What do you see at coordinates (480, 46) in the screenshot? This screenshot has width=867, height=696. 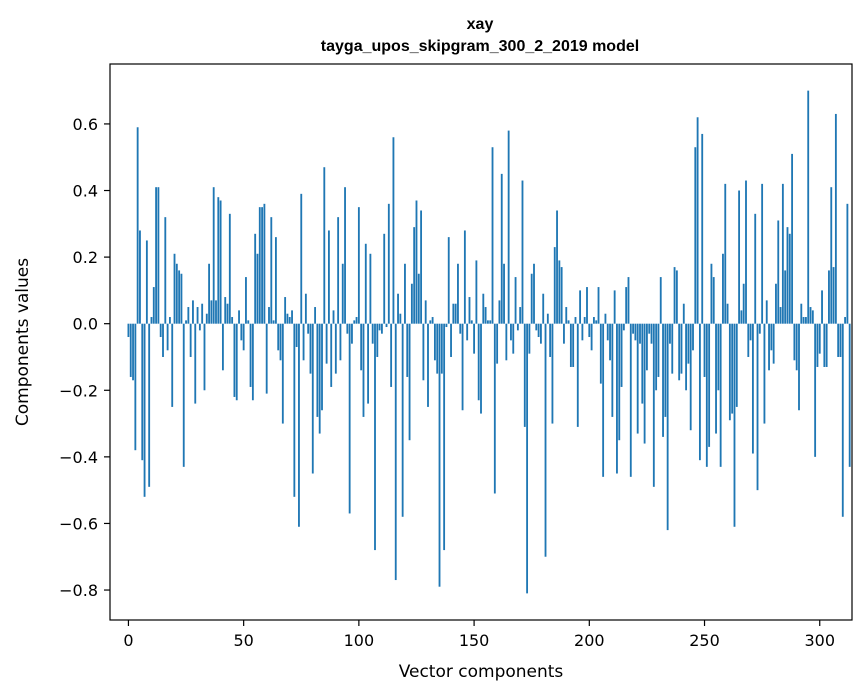 I see `chart-subtitle: tayga_upos_skipgram_300_2_2019 model` at bounding box center [480, 46].